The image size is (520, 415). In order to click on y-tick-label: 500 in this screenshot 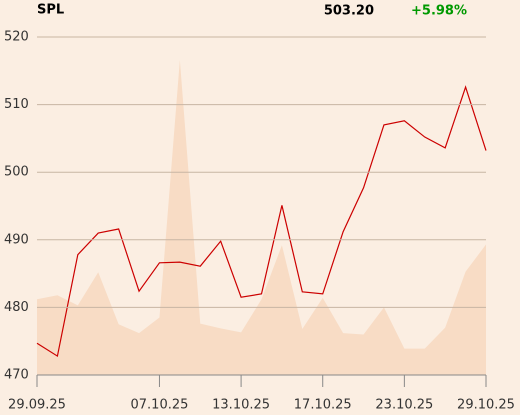, I will do `click(16, 172)`.